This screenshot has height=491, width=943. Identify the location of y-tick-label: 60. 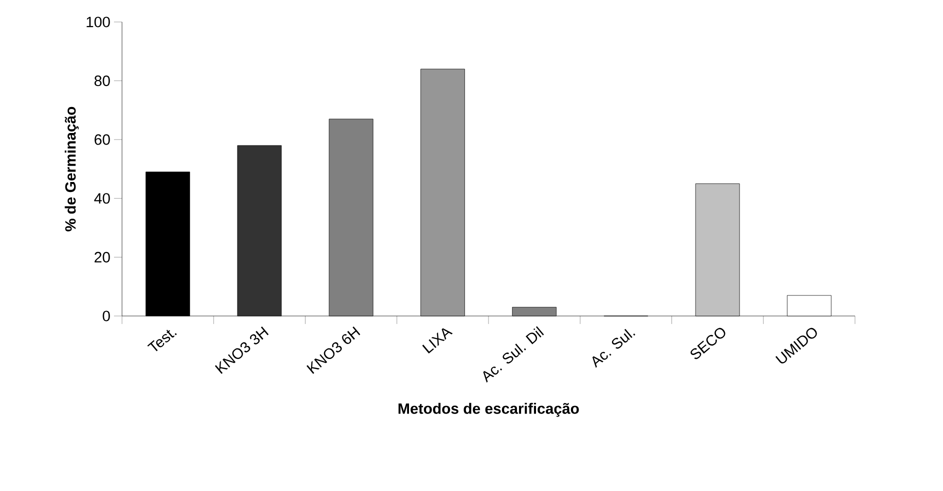
(102, 139).